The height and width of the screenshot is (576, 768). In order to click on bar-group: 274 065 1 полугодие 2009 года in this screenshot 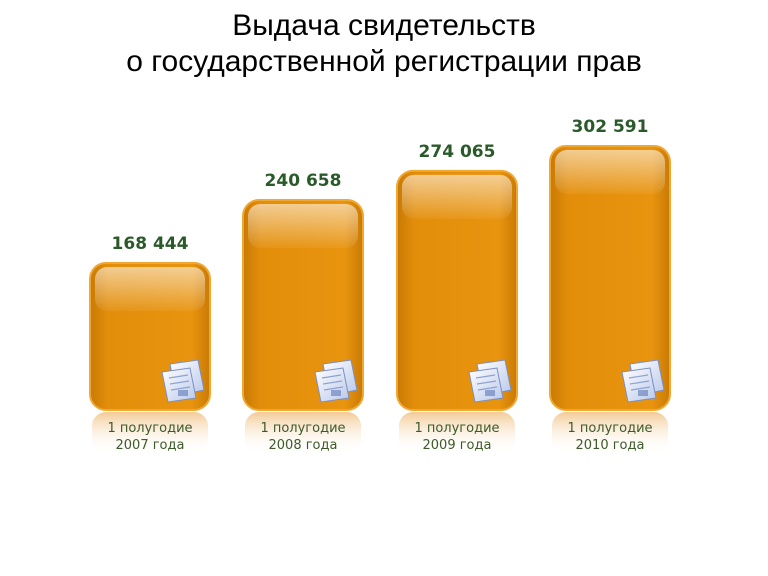, I will do `click(457, 298)`.